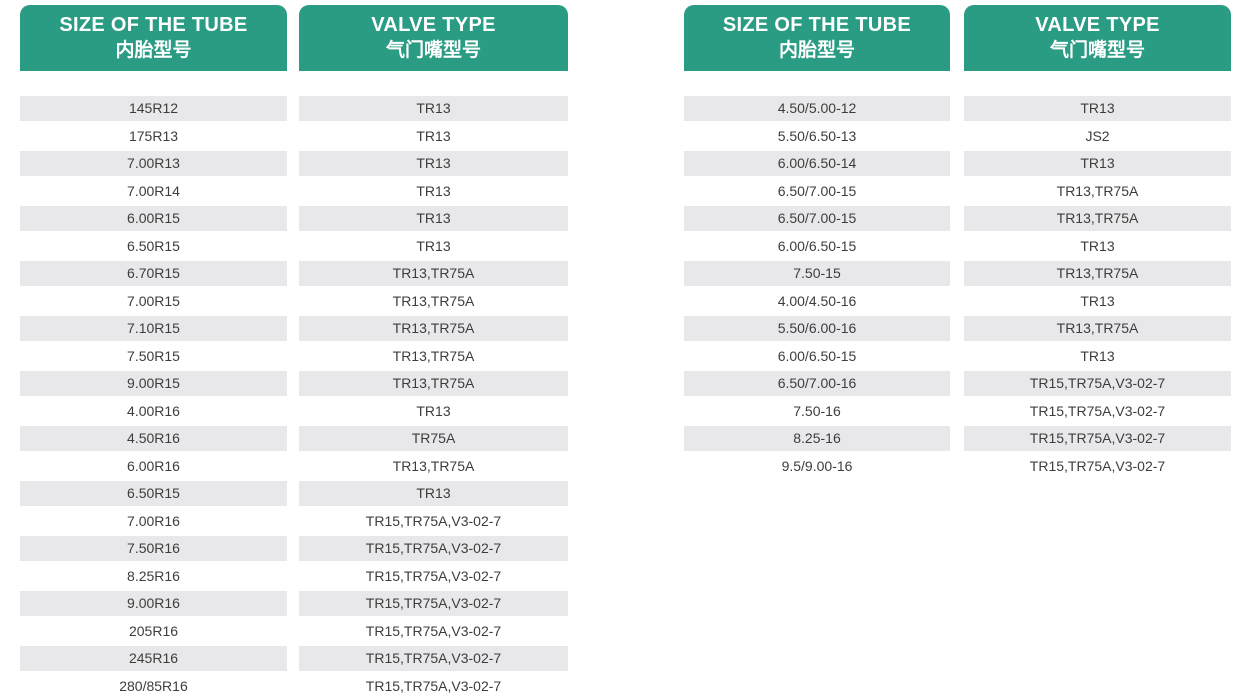  What do you see at coordinates (153, 658) in the screenshot?
I see `table-cell: 245R16` at bounding box center [153, 658].